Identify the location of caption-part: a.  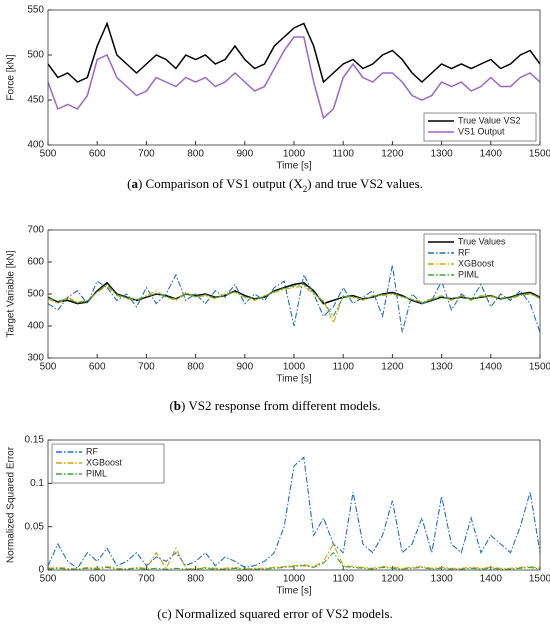
(134, 183).